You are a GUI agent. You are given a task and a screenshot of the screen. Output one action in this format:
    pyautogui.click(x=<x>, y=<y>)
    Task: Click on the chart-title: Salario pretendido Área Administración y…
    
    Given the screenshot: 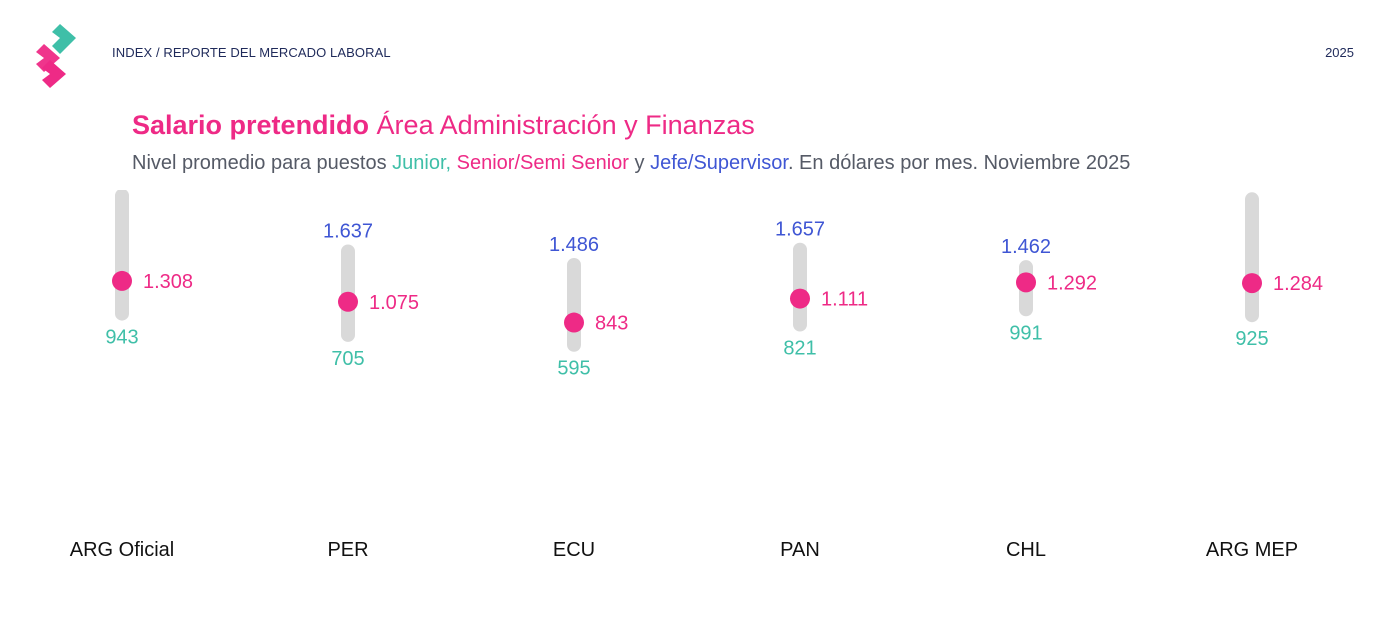 What is the action you would take?
    pyautogui.click(x=443, y=125)
    